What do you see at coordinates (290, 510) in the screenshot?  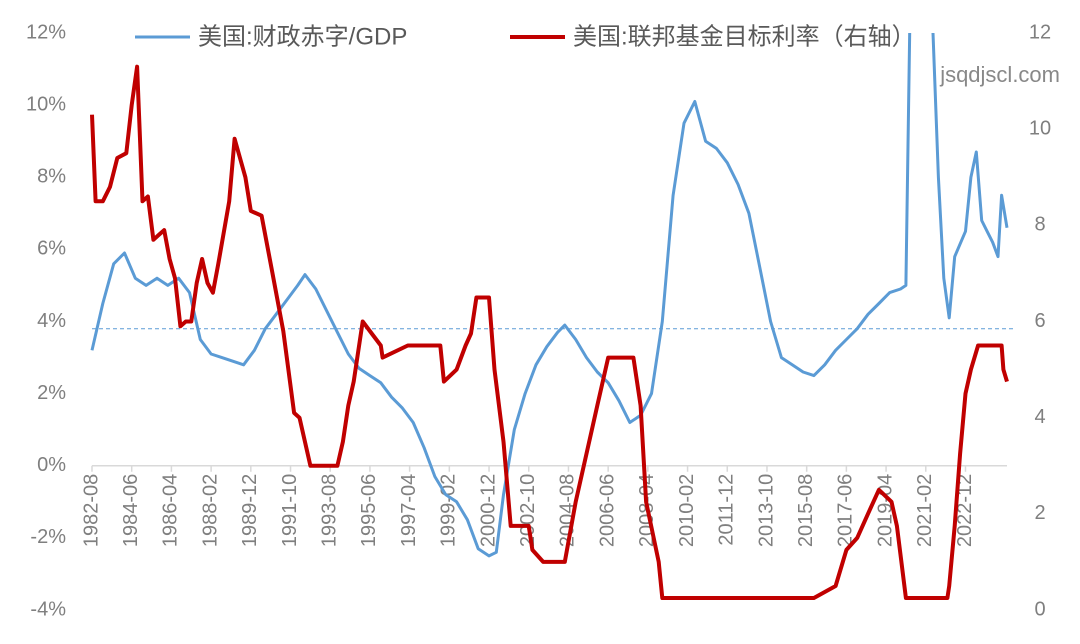 I see `x-tick-label: 1991-10` at bounding box center [290, 510].